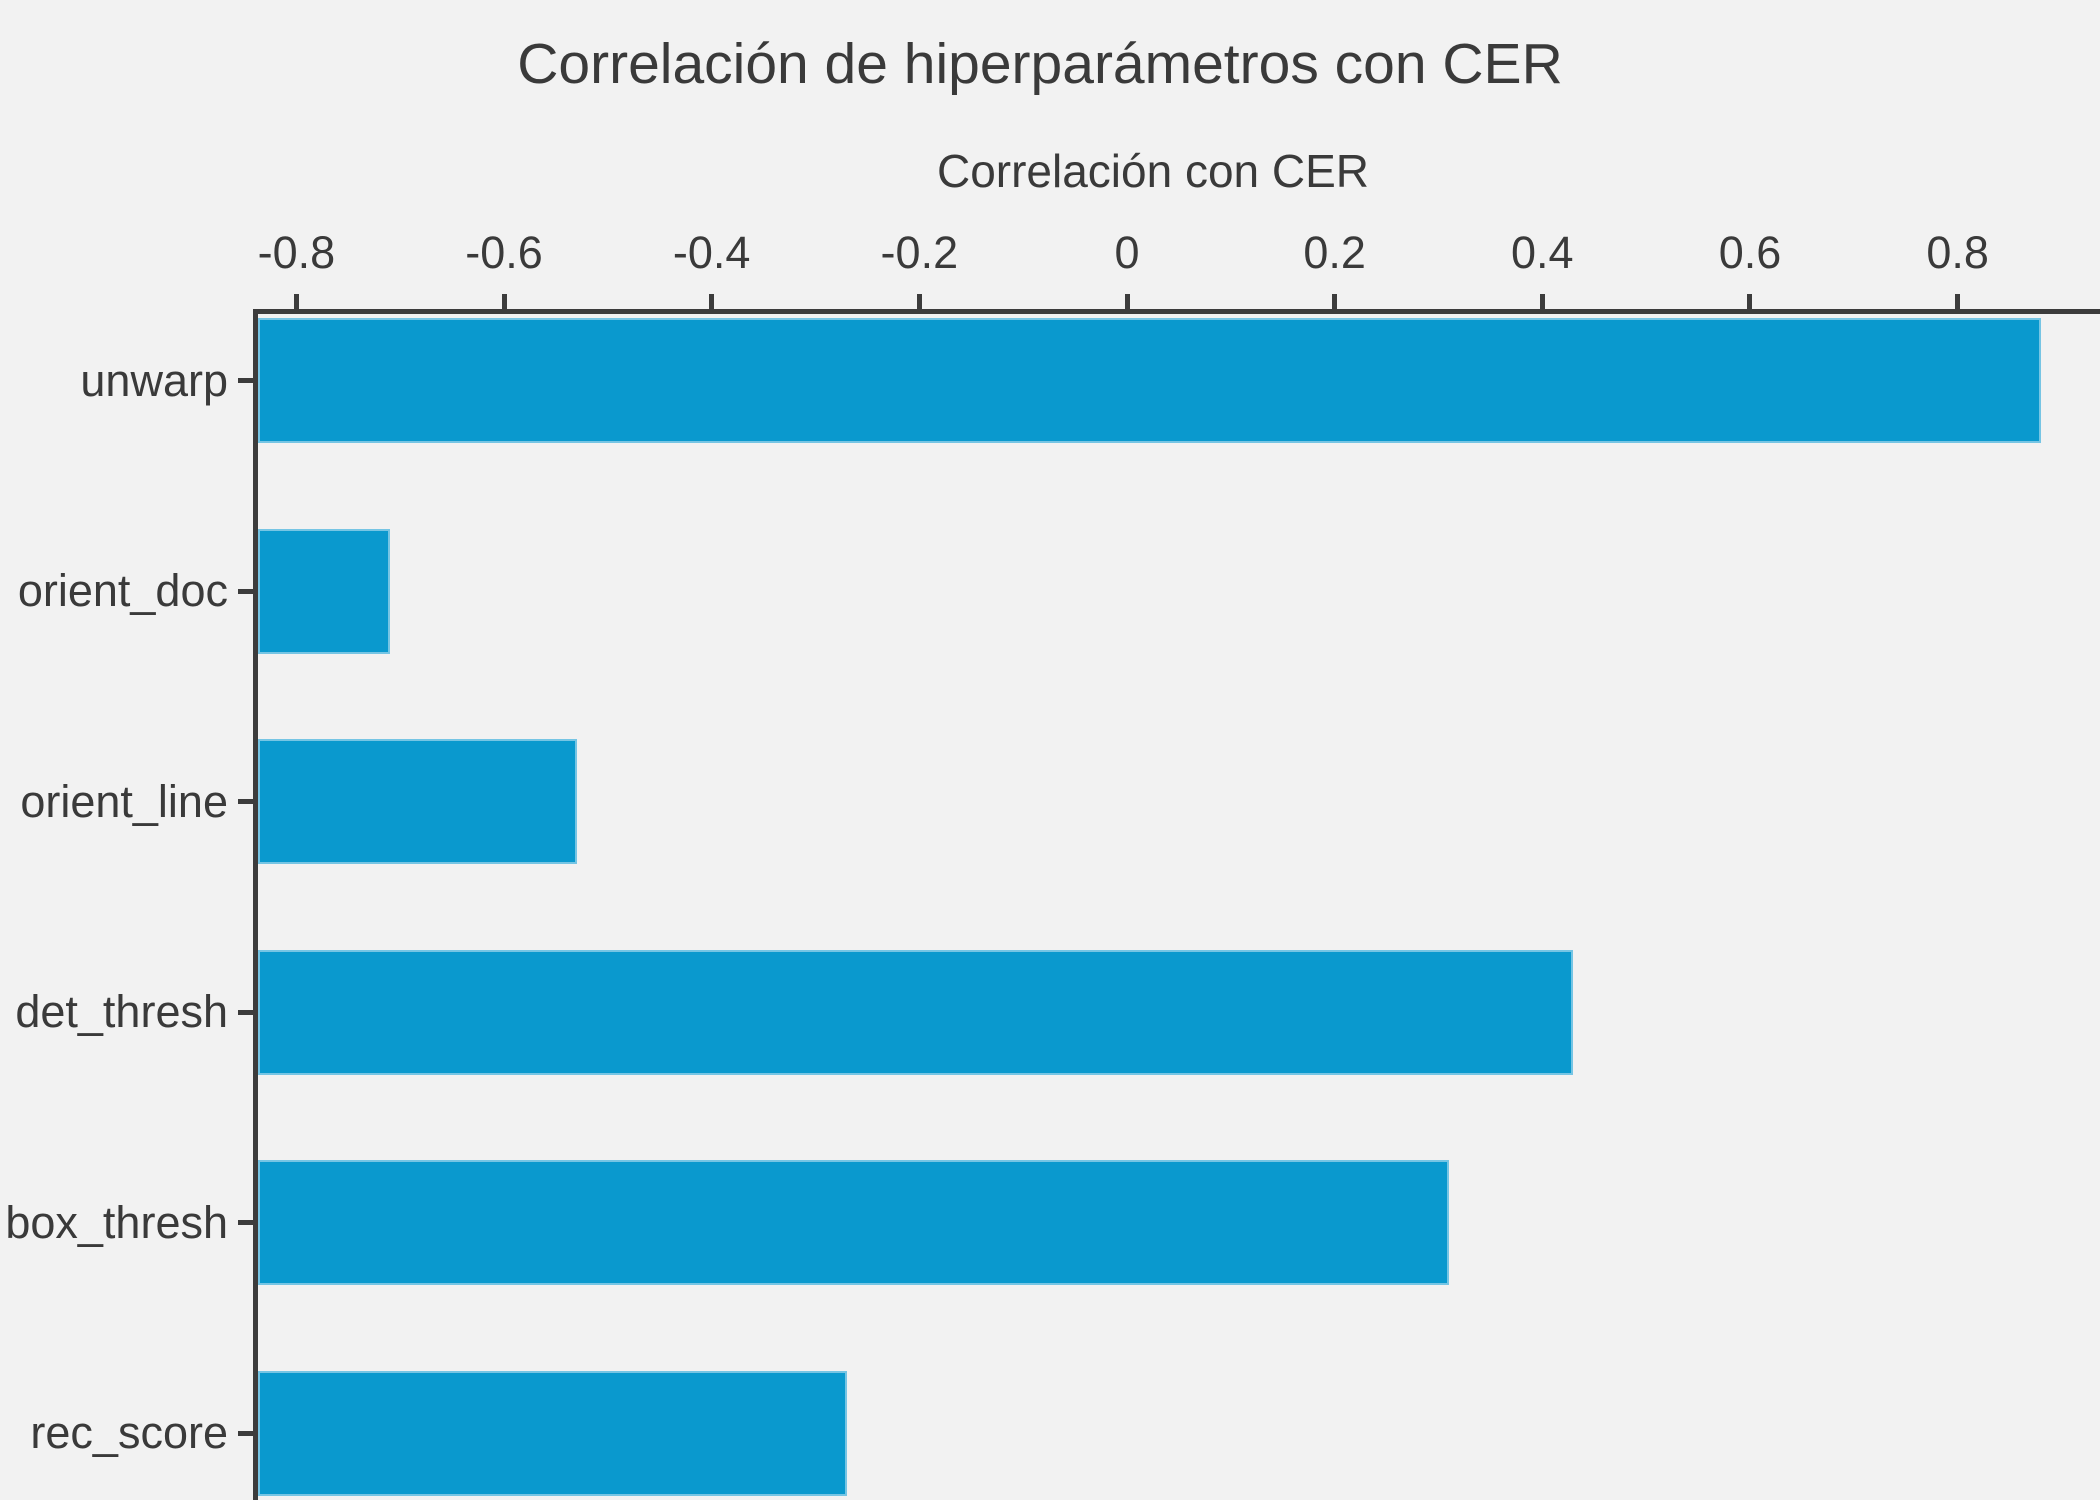  What do you see at coordinates (129, 1433) in the screenshot?
I see `category-label: rec_score` at bounding box center [129, 1433].